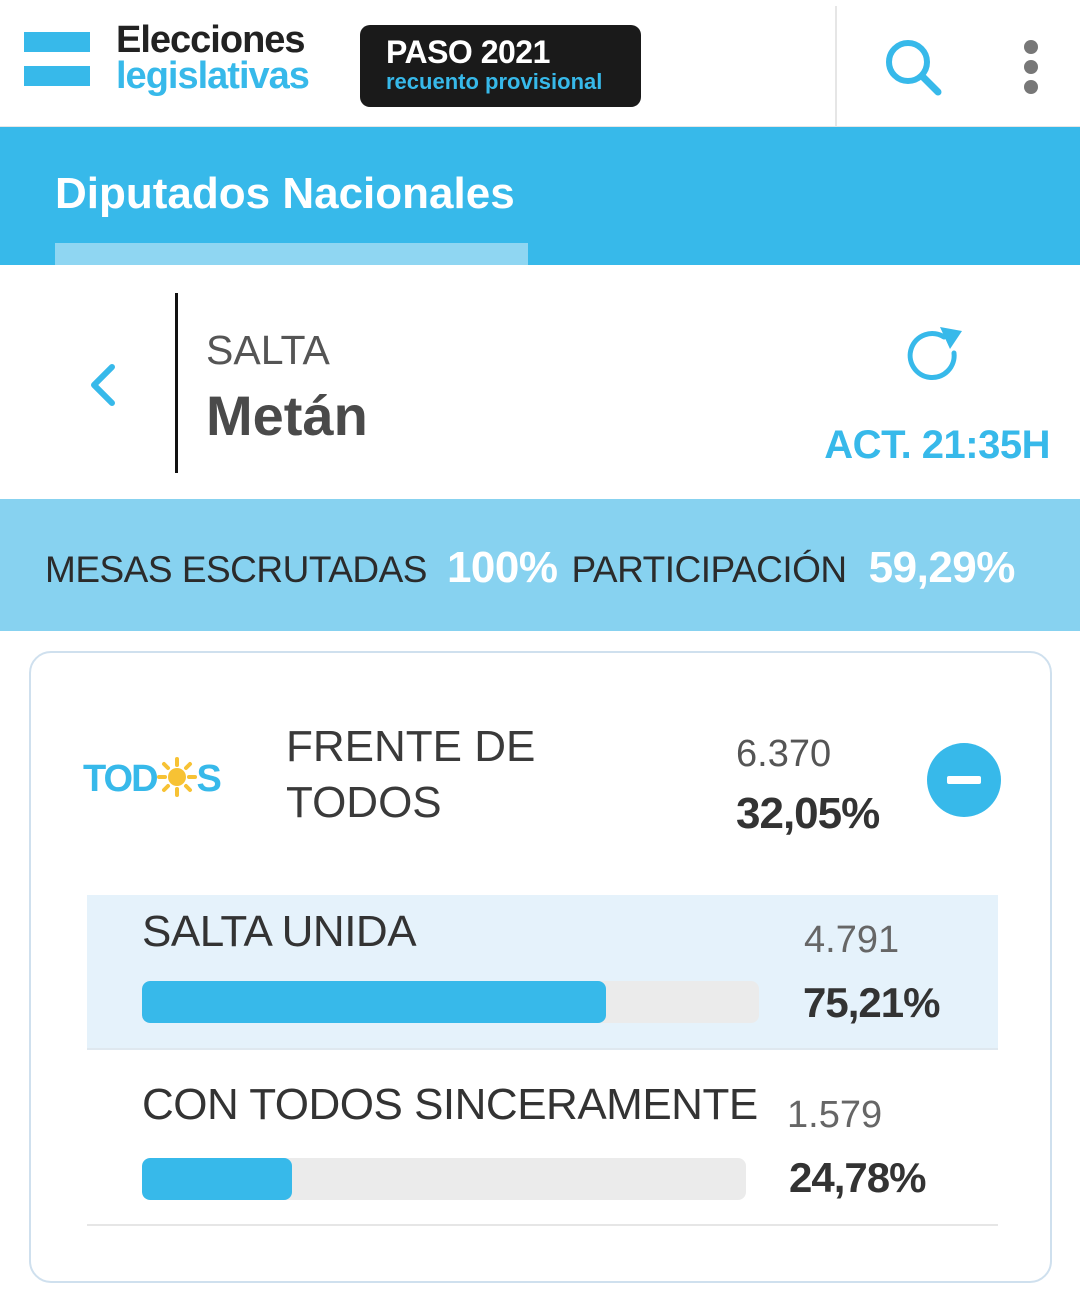 The image size is (1080, 1308). I want to click on refresh-icon, so click(934, 353).